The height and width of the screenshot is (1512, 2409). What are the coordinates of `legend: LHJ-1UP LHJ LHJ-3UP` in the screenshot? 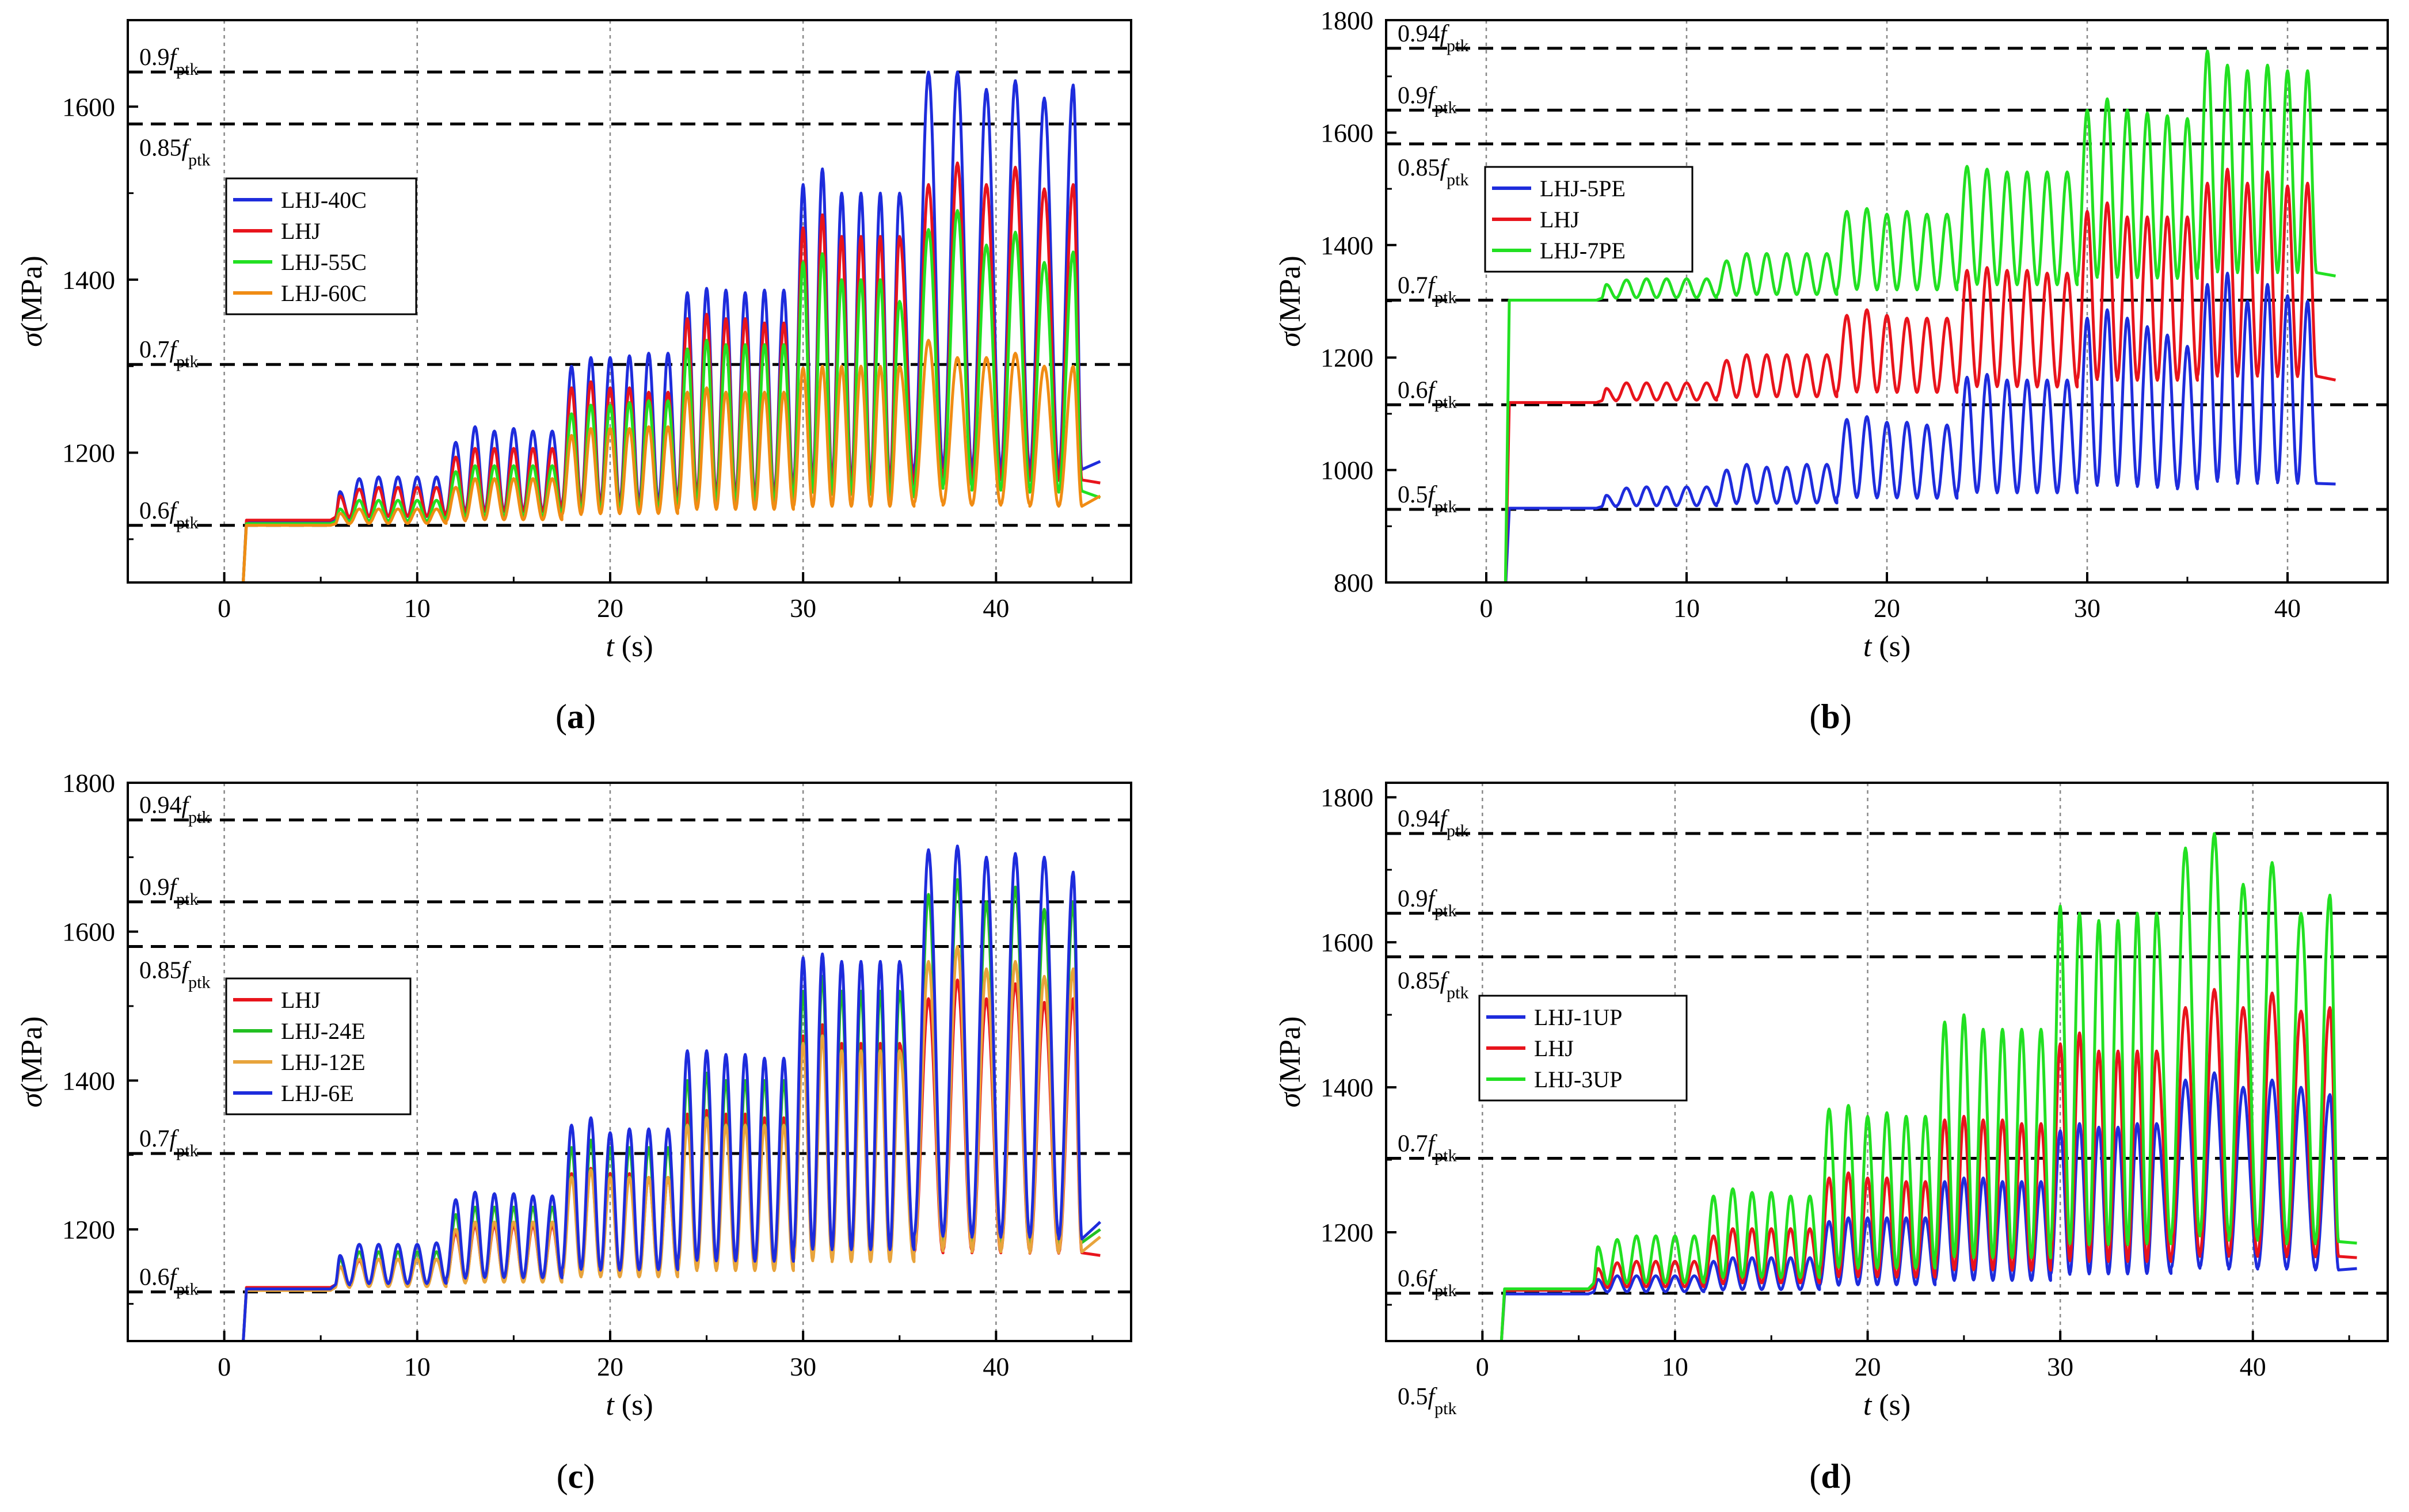 It's located at (1583, 1048).